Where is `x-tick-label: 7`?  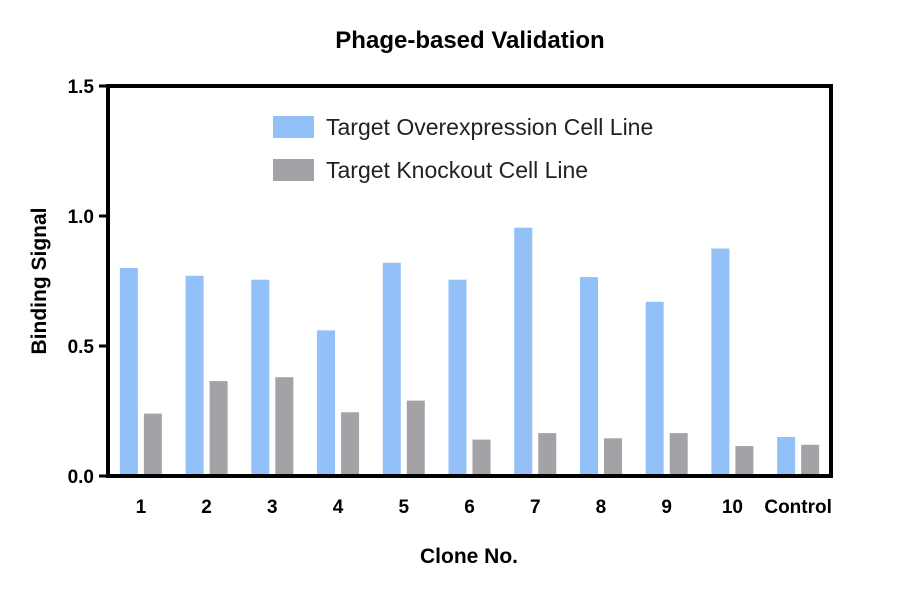
x-tick-label: 7 is located at coordinates (535, 507).